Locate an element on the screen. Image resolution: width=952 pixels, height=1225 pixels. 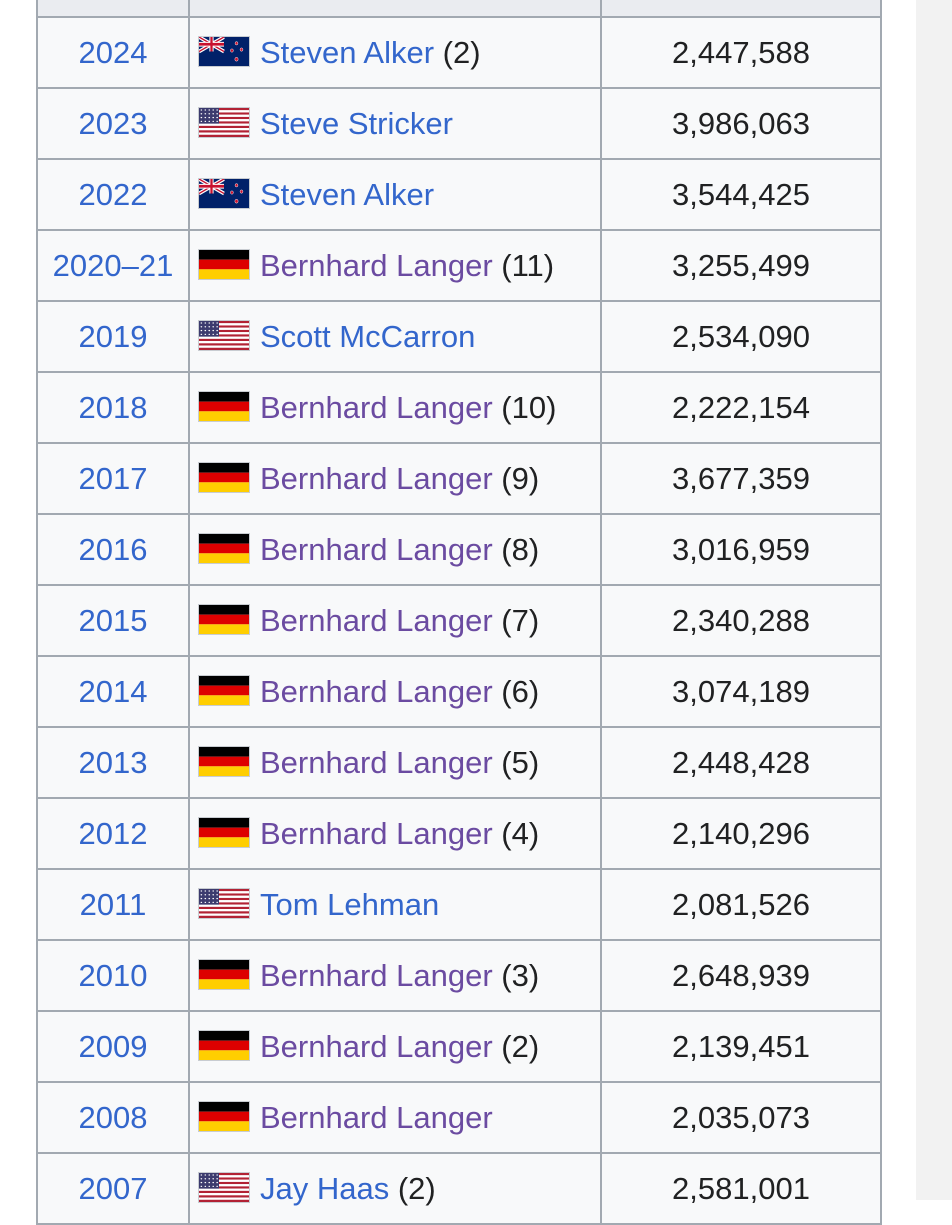
earnings-value: 3,016,959 is located at coordinates (741, 549).